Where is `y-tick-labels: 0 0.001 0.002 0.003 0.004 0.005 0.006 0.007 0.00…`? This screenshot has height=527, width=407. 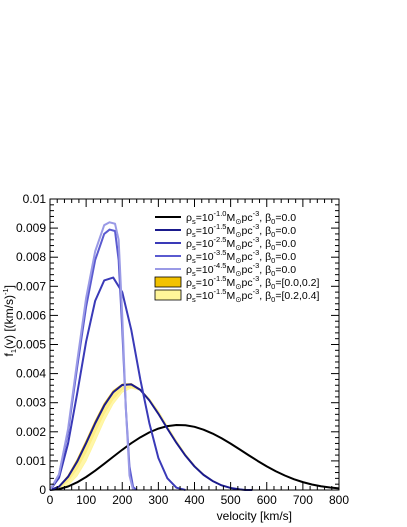
y-tick-labels: 0 0.001 0.002 0.003 0.004 0.005 0.006 0.007 0.00… is located at coordinates (31, 344).